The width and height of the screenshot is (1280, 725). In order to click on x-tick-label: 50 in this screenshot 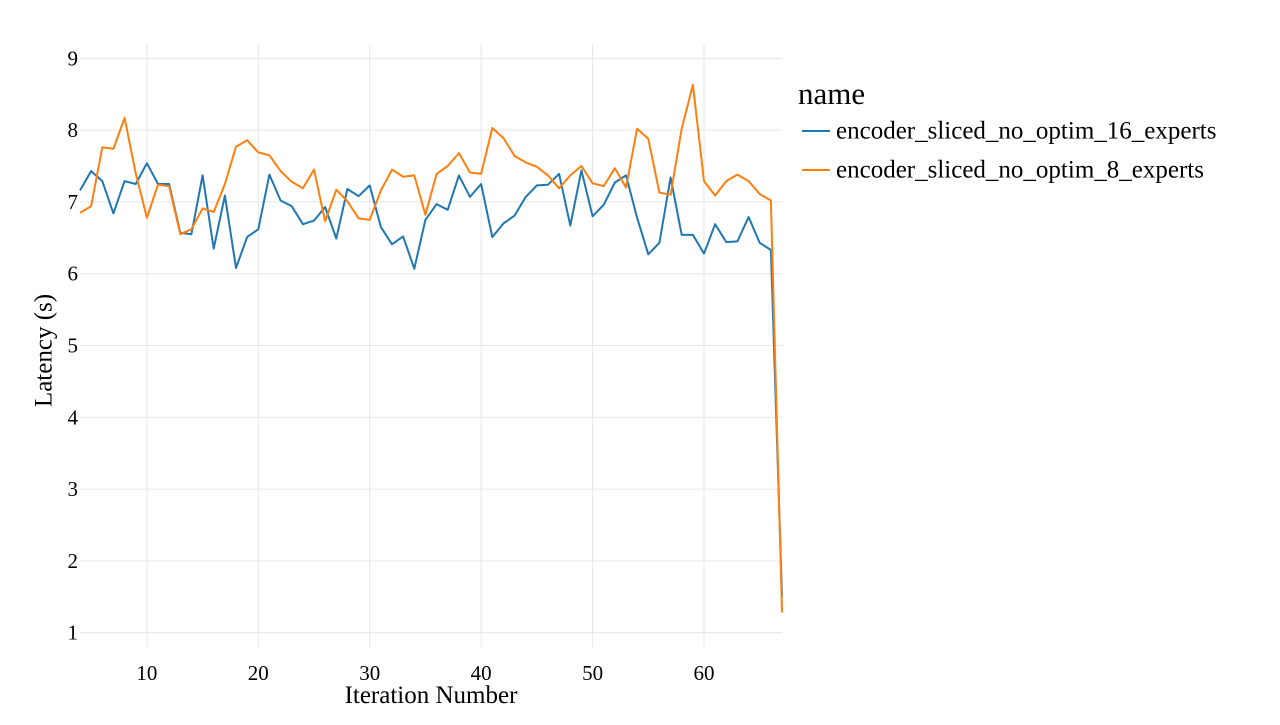, I will do `click(592, 673)`.